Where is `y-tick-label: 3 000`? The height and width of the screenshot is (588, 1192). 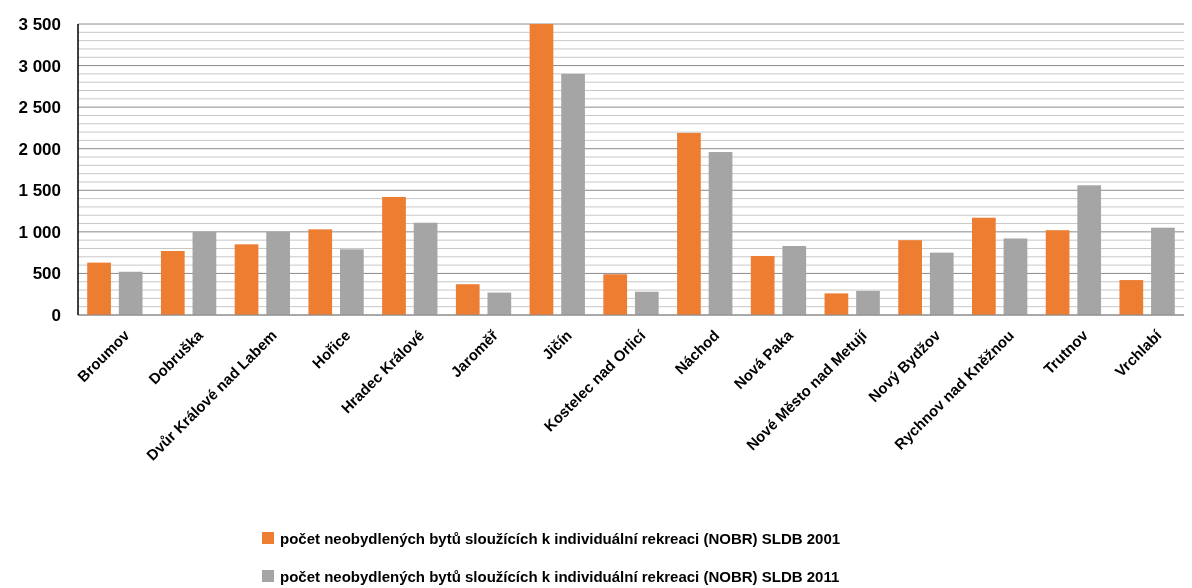 y-tick-label: 3 000 is located at coordinates (39, 66).